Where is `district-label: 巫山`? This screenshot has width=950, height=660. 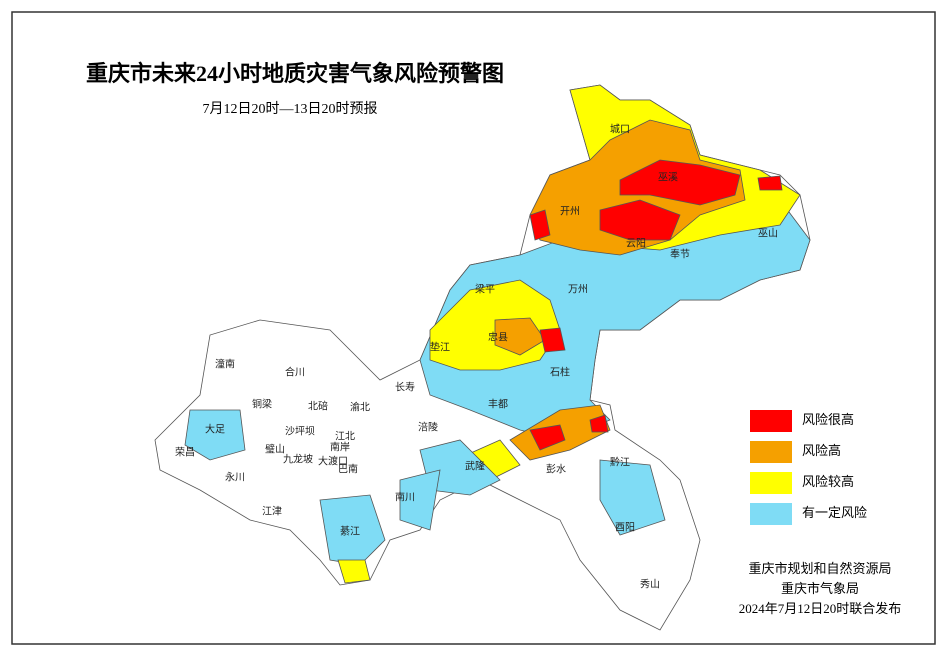 district-label: 巫山 is located at coordinates (768, 233).